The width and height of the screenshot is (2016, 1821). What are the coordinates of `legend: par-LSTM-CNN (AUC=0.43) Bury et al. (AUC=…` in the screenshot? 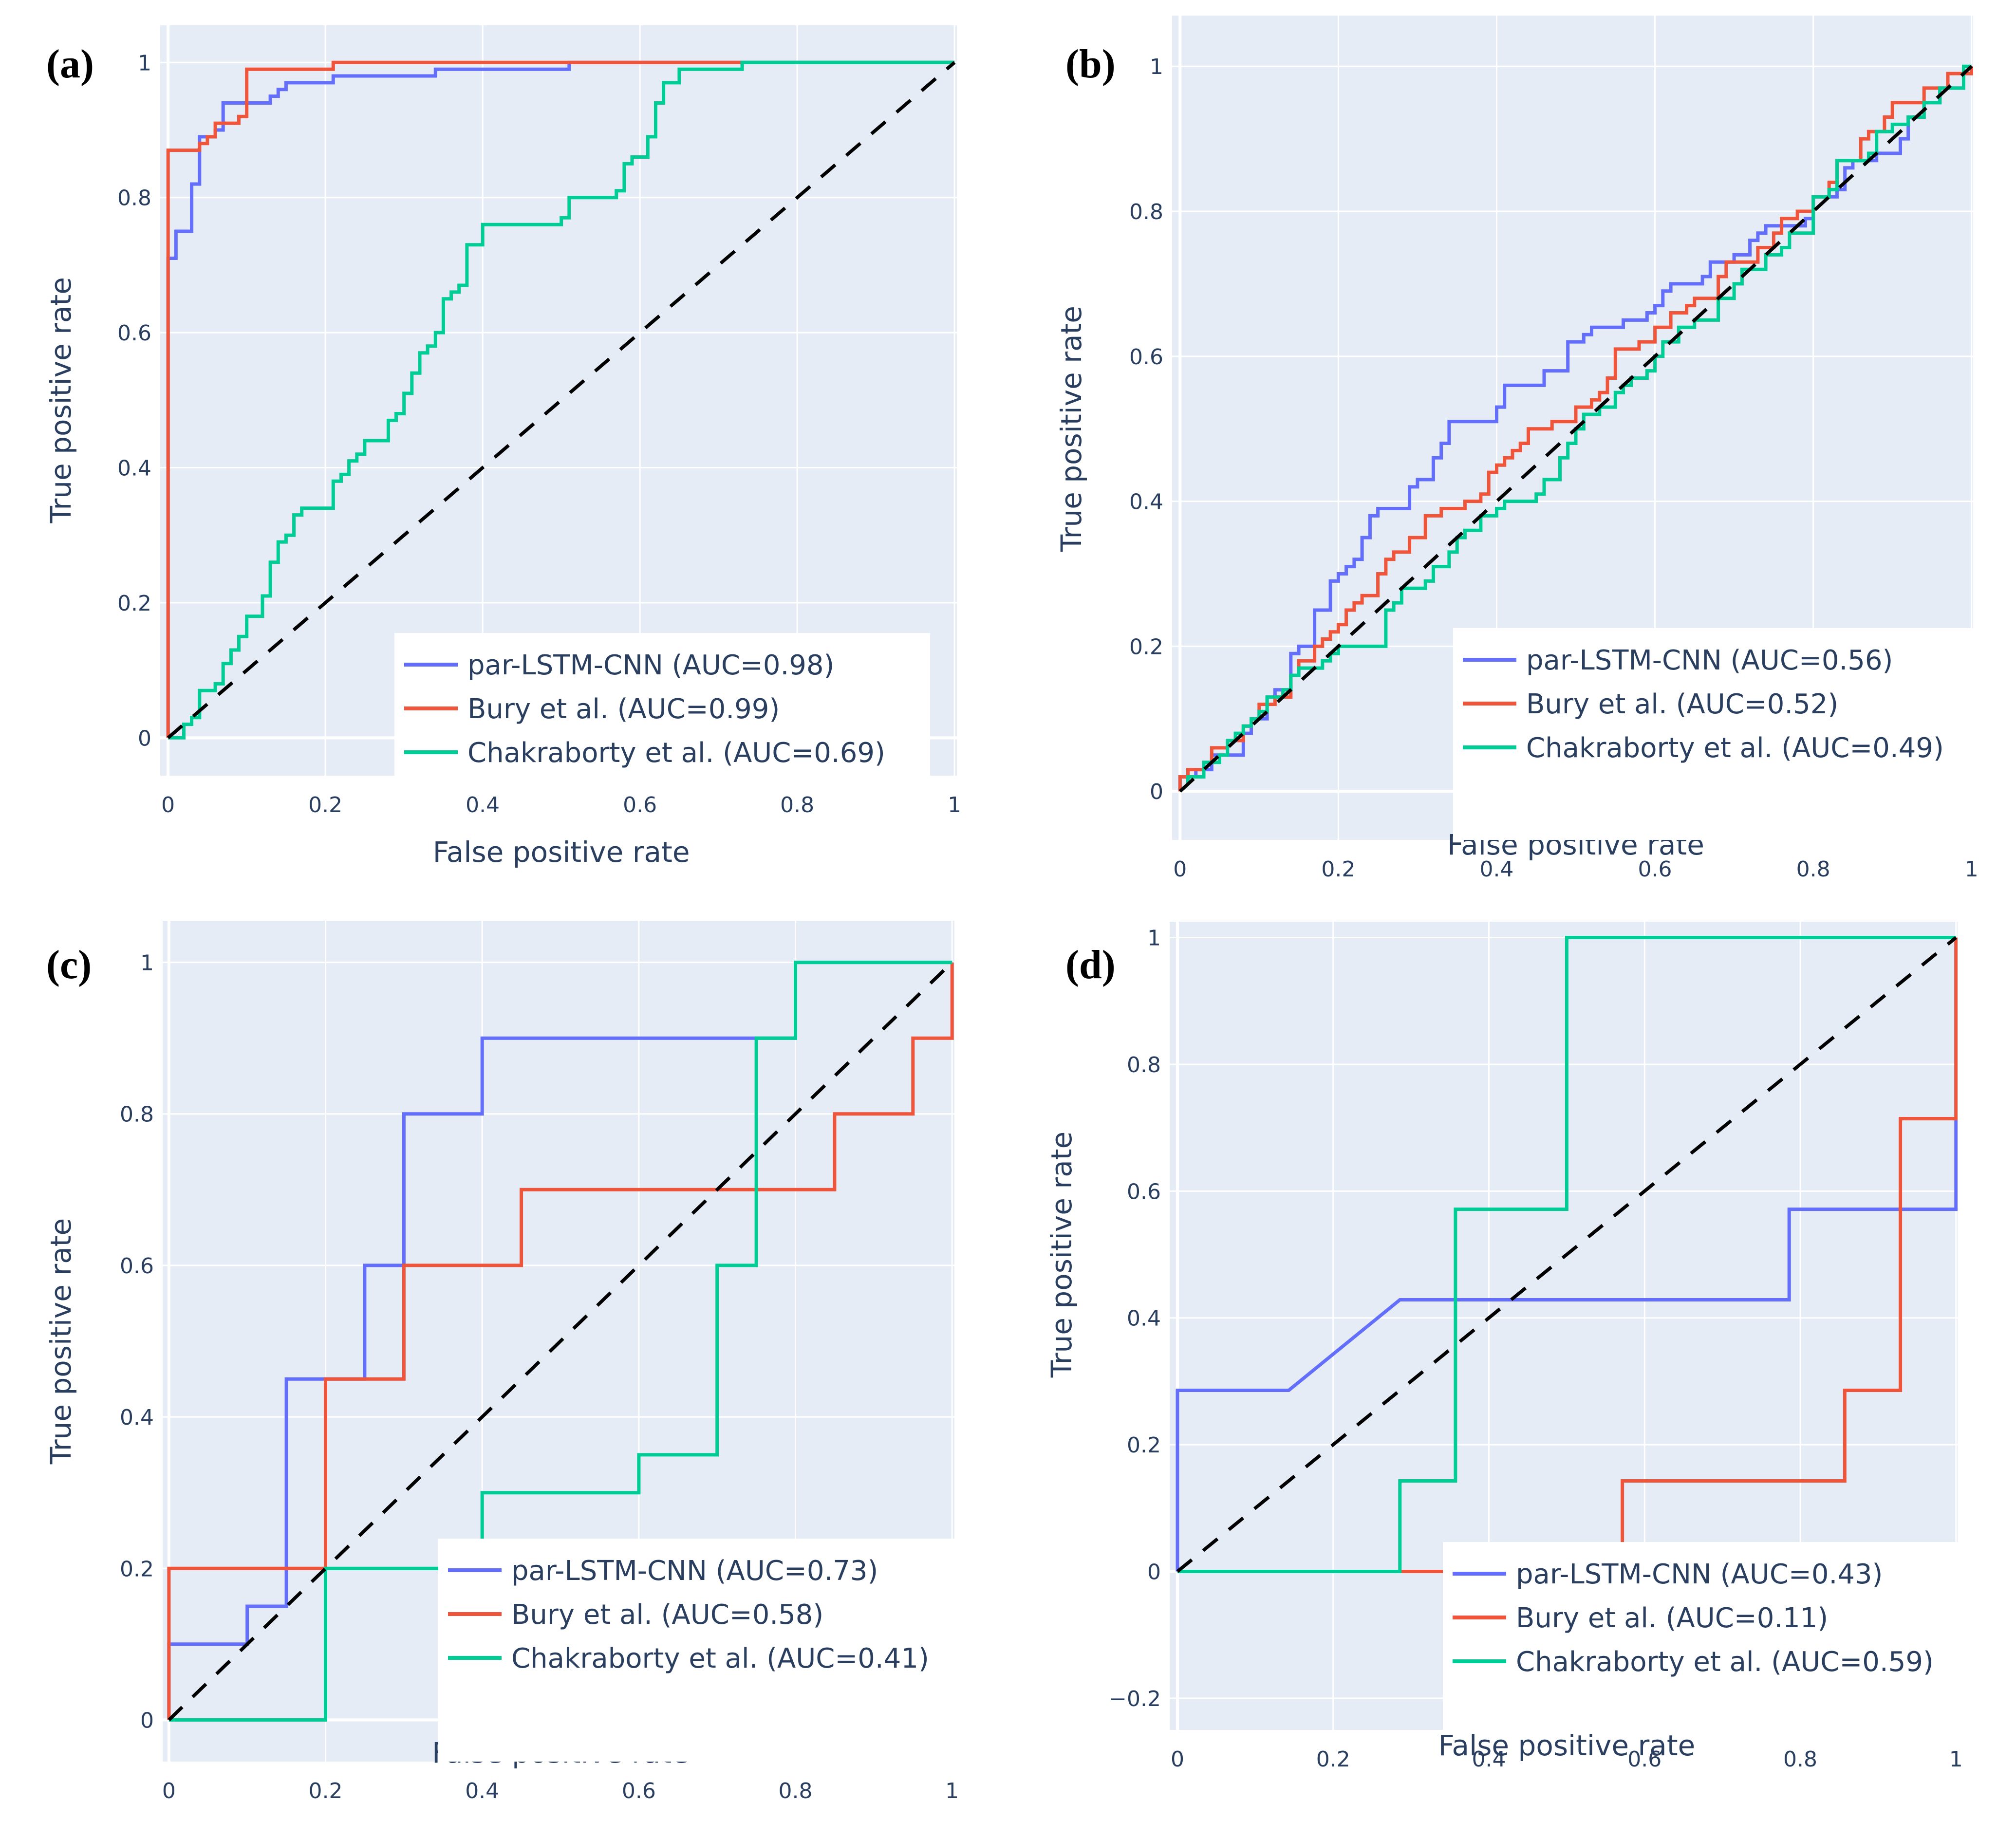 It's located at (1710, 1636).